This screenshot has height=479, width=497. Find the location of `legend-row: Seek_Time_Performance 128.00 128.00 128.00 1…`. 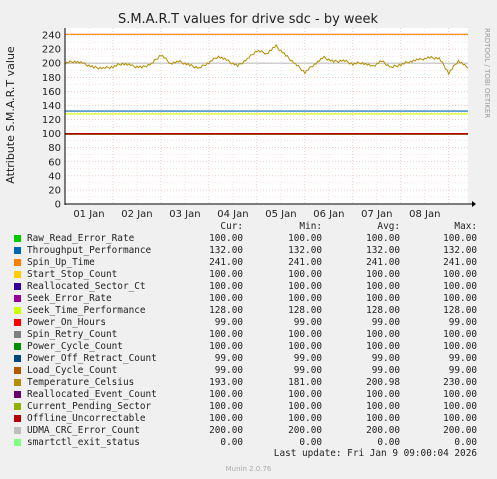

legend-row: Seek_Time_Performance 128.00 128.00 128.00 1… is located at coordinates (248, 311).